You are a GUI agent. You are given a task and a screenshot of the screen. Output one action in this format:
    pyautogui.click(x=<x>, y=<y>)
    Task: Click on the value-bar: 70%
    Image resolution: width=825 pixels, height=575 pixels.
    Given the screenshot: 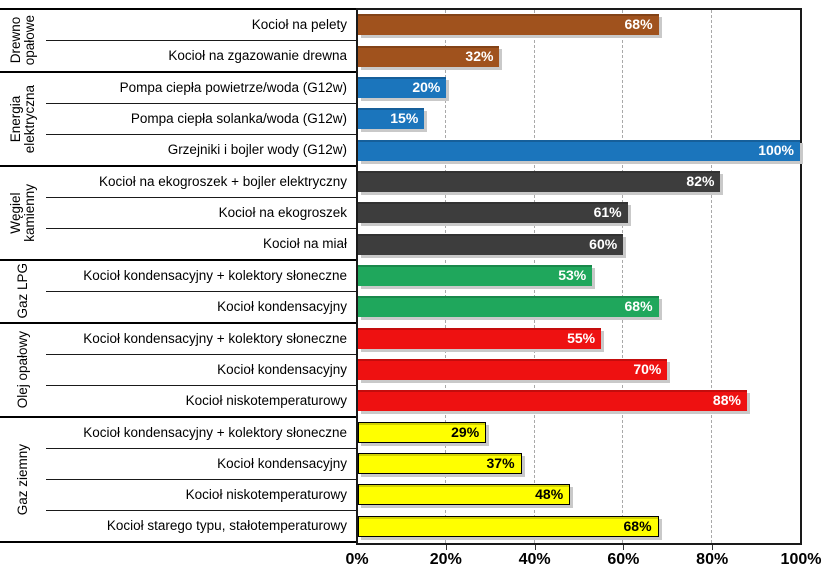 What is the action you would take?
    pyautogui.click(x=513, y=370)
    